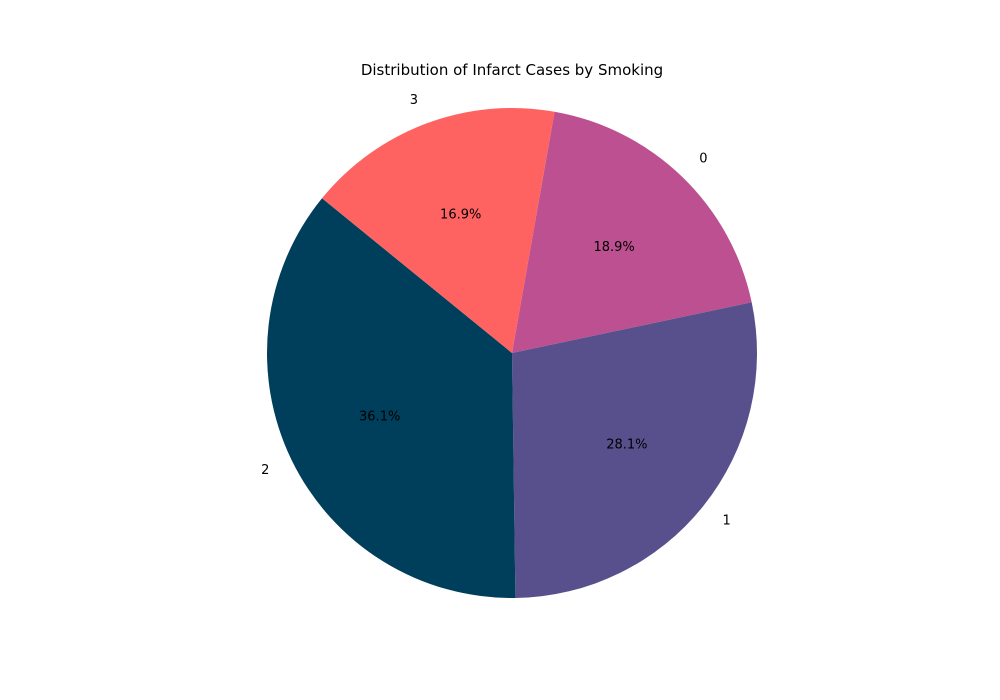  What do you see at coordinates (727, 521) in the screenshot?
I see `pie-category-label-1: 1` at bounding box center [727, 521].